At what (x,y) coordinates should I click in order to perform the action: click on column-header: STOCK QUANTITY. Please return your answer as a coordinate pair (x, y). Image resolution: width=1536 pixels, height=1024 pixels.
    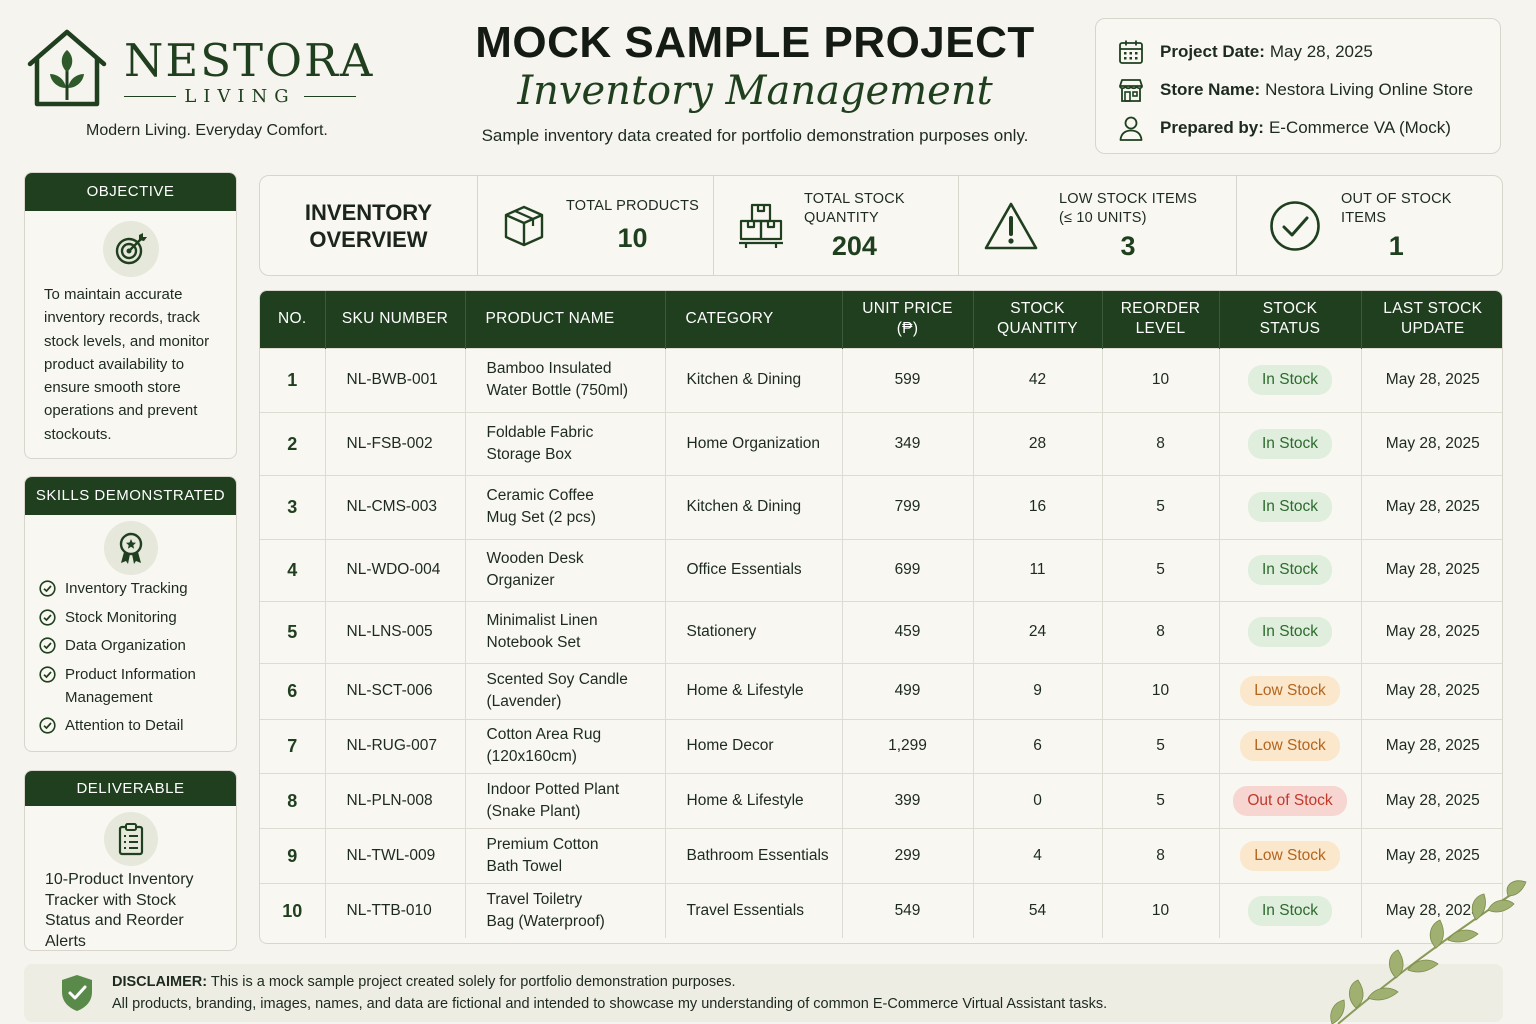
    Looking at the image, I should click on (1038, 319).